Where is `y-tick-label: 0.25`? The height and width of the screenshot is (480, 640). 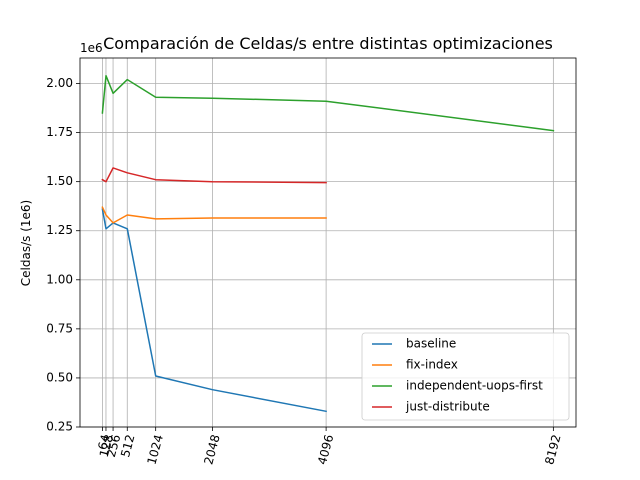 y-tick-label: 0.25 is located at coordinates (59, 427).